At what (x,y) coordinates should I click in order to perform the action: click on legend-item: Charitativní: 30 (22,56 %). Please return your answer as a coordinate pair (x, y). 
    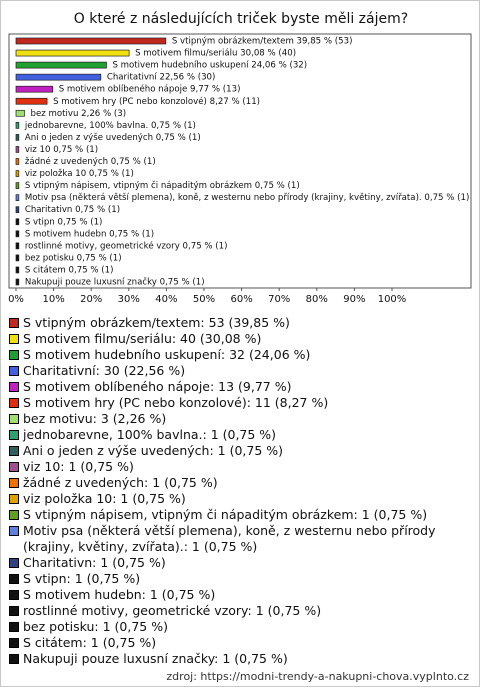
    Looking at the image, I should click on (234, 371).